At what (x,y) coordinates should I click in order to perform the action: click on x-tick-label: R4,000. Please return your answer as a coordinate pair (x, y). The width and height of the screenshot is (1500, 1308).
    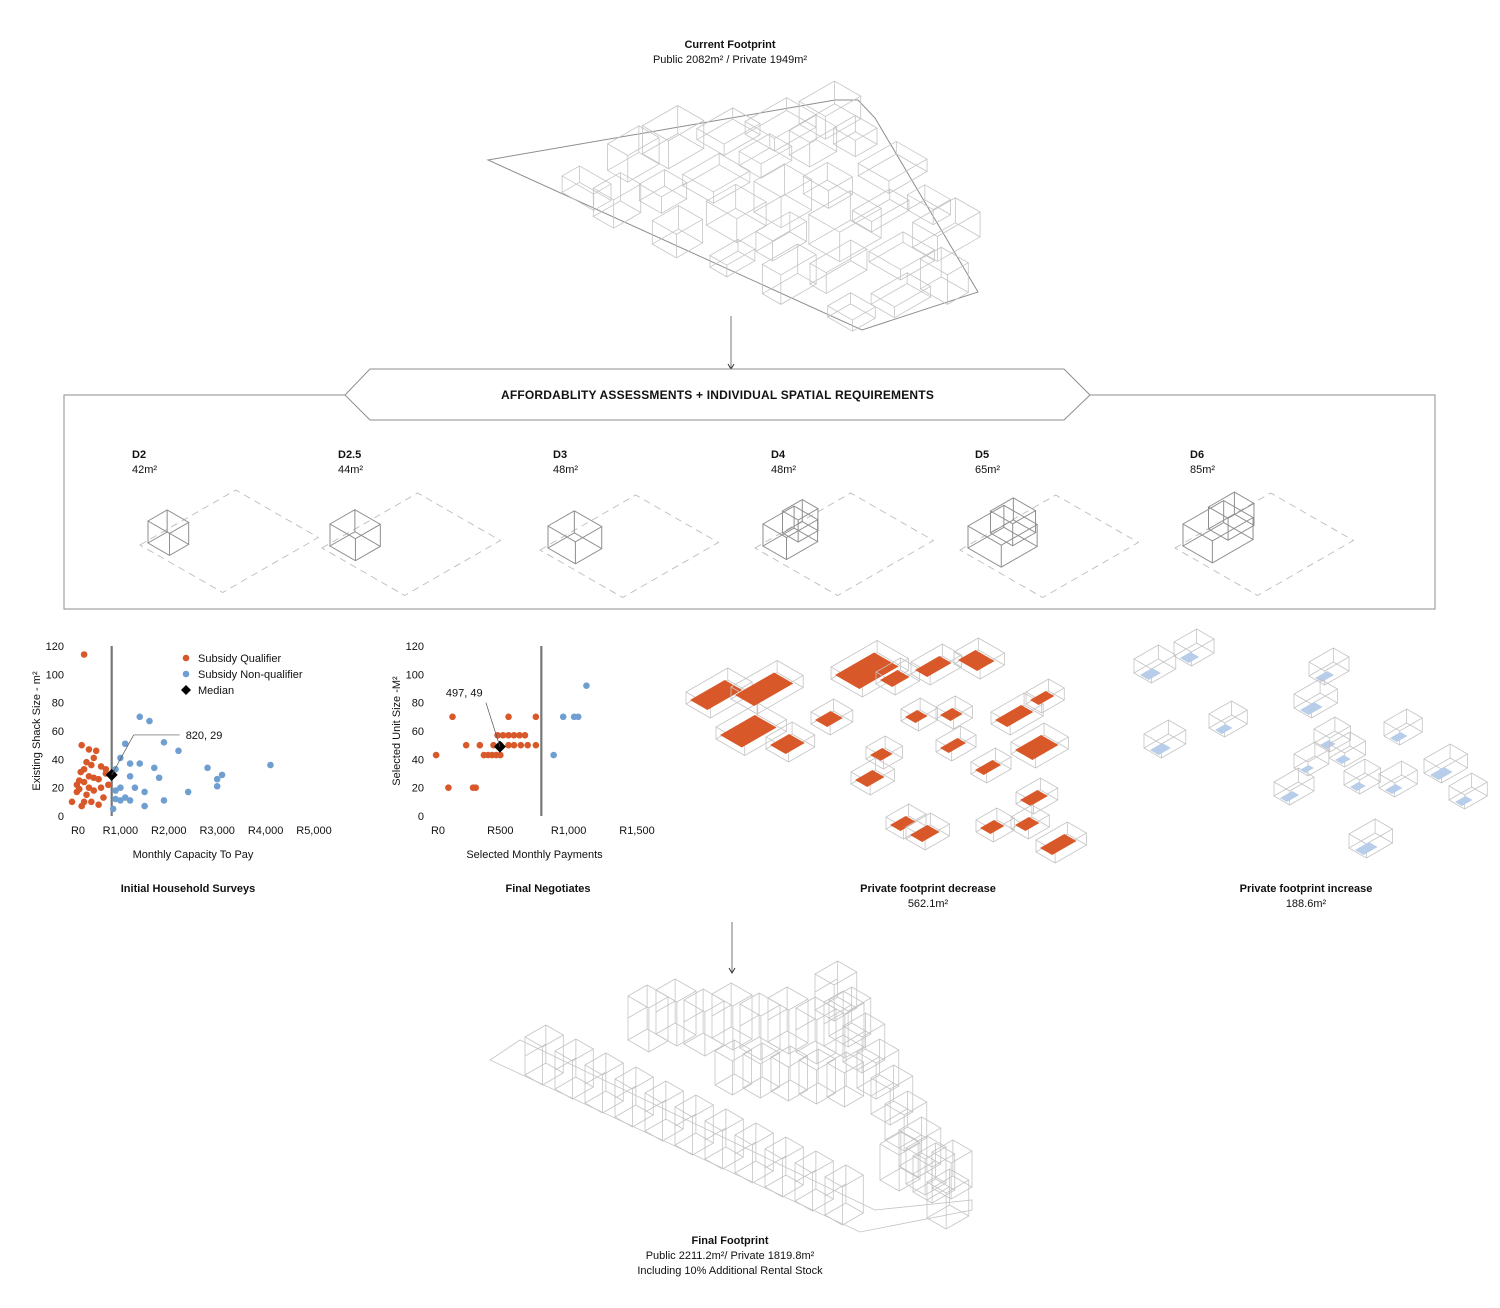
    Looking at the image, I should click on (265, 831).